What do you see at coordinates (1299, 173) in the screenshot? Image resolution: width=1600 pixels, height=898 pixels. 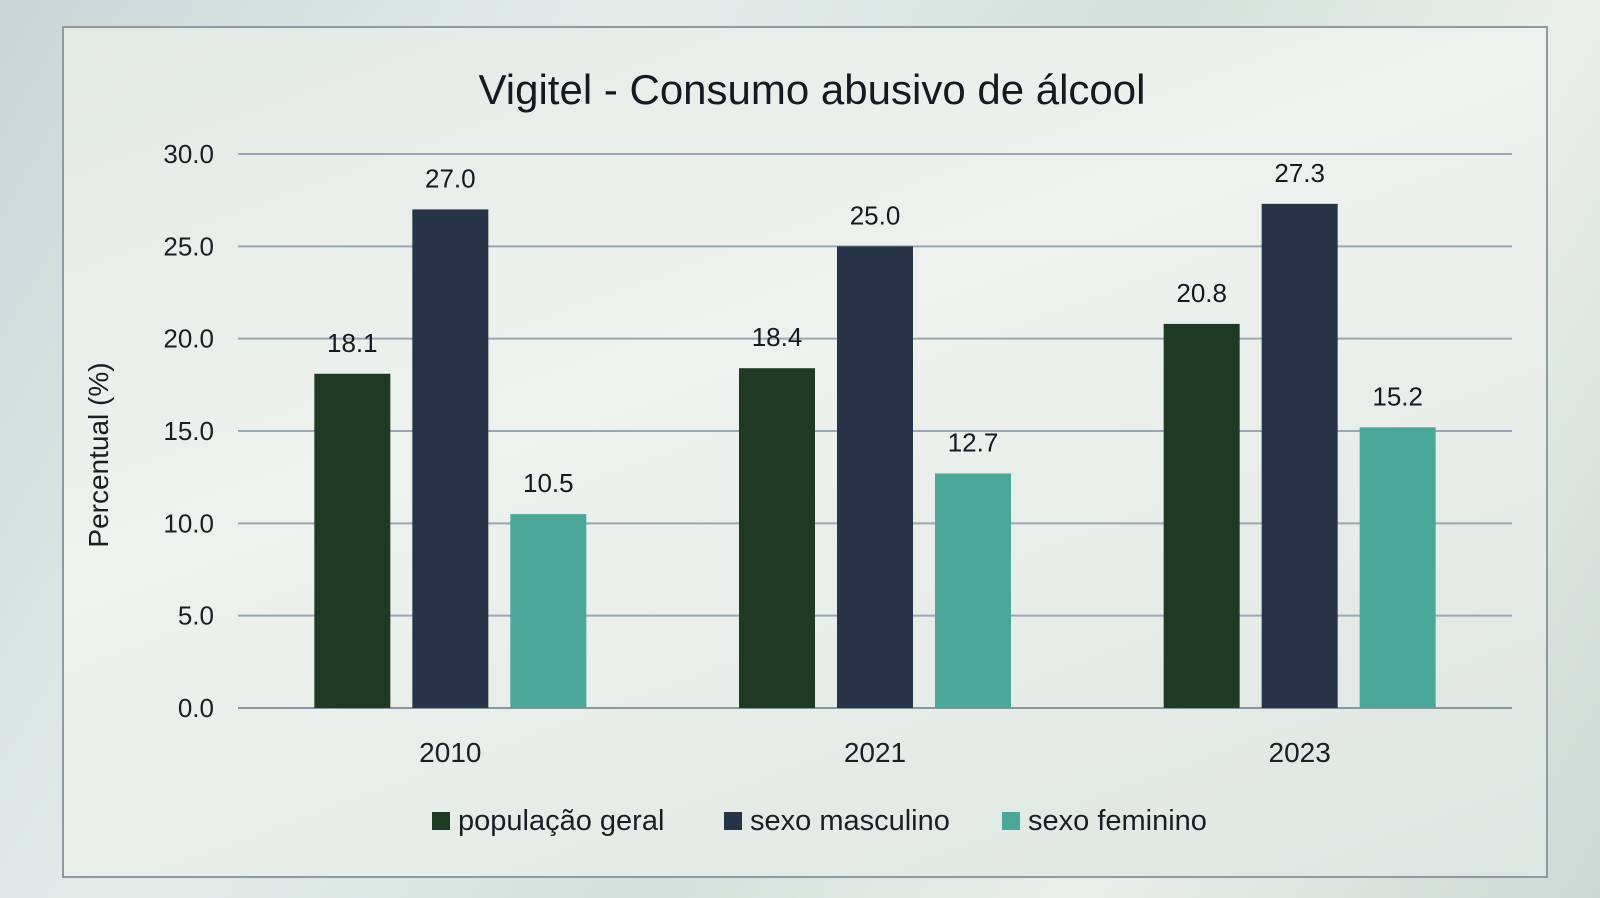 I see `data-label: 27.3` at bounding box center [1299, 173].